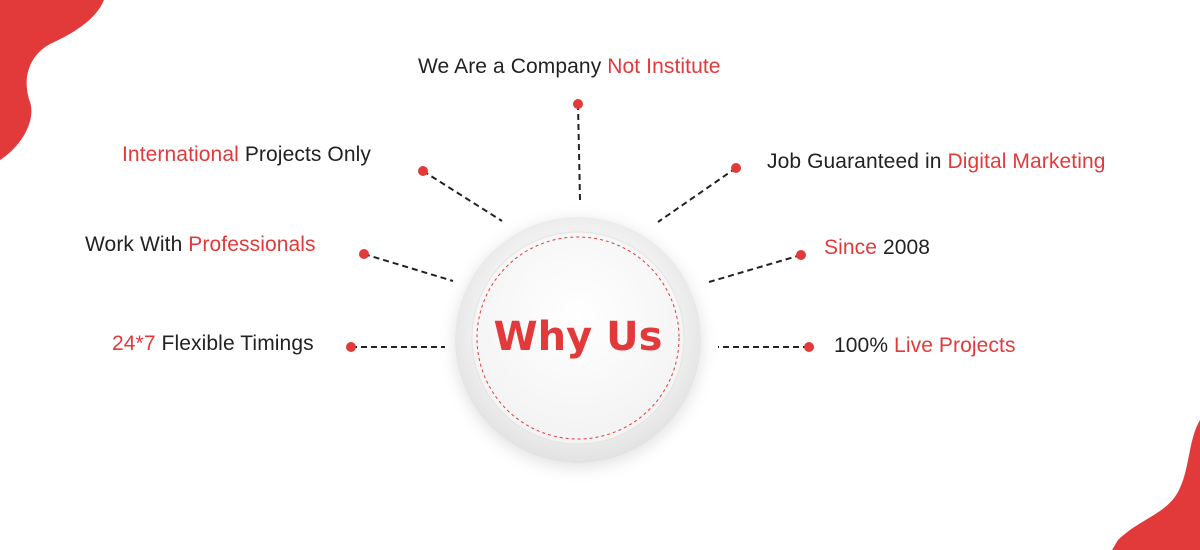 This screenshot has height=550, width=1200. I want to click on item-since: Since 2008, so click(877, 248).